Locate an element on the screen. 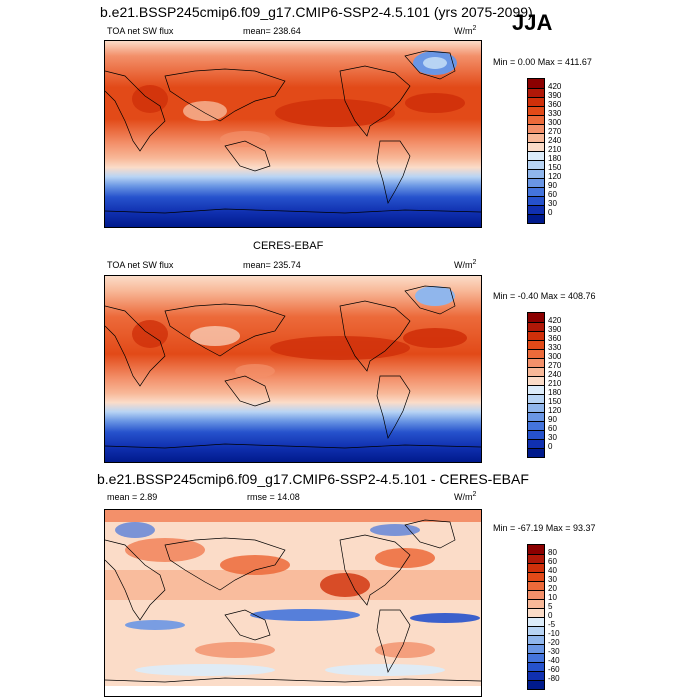 This screenshot has width=700, height=700. colorbar-tick-label: 40 is located at coordinates (552, 570).